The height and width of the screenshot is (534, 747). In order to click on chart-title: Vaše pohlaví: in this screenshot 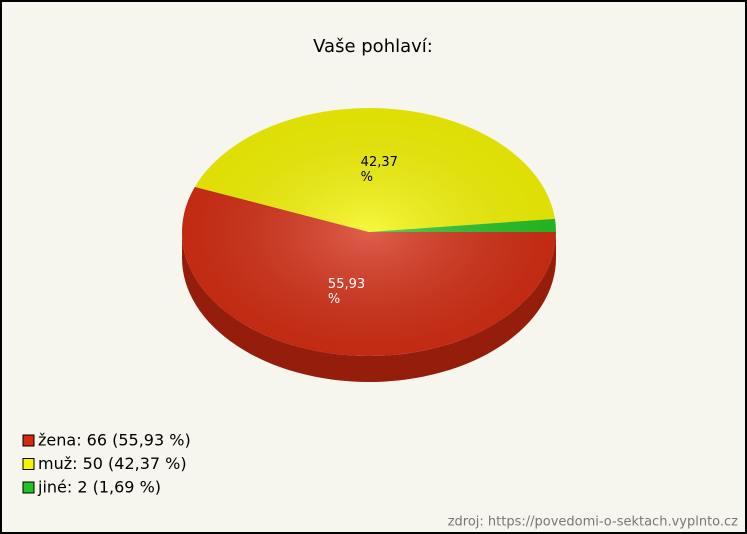, I will do `click(373, 46)`.